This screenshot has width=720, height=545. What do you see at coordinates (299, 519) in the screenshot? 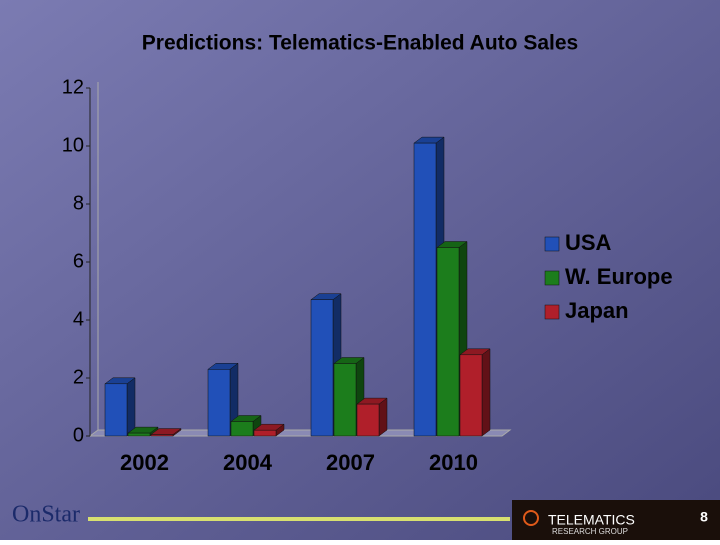
I see `footer-rule` at bounding box center [299, 519].